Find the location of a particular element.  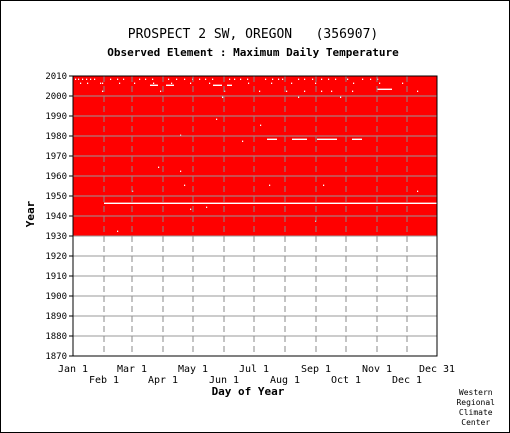

y-tick-label: 1940 is located at coordinates (56, 217).